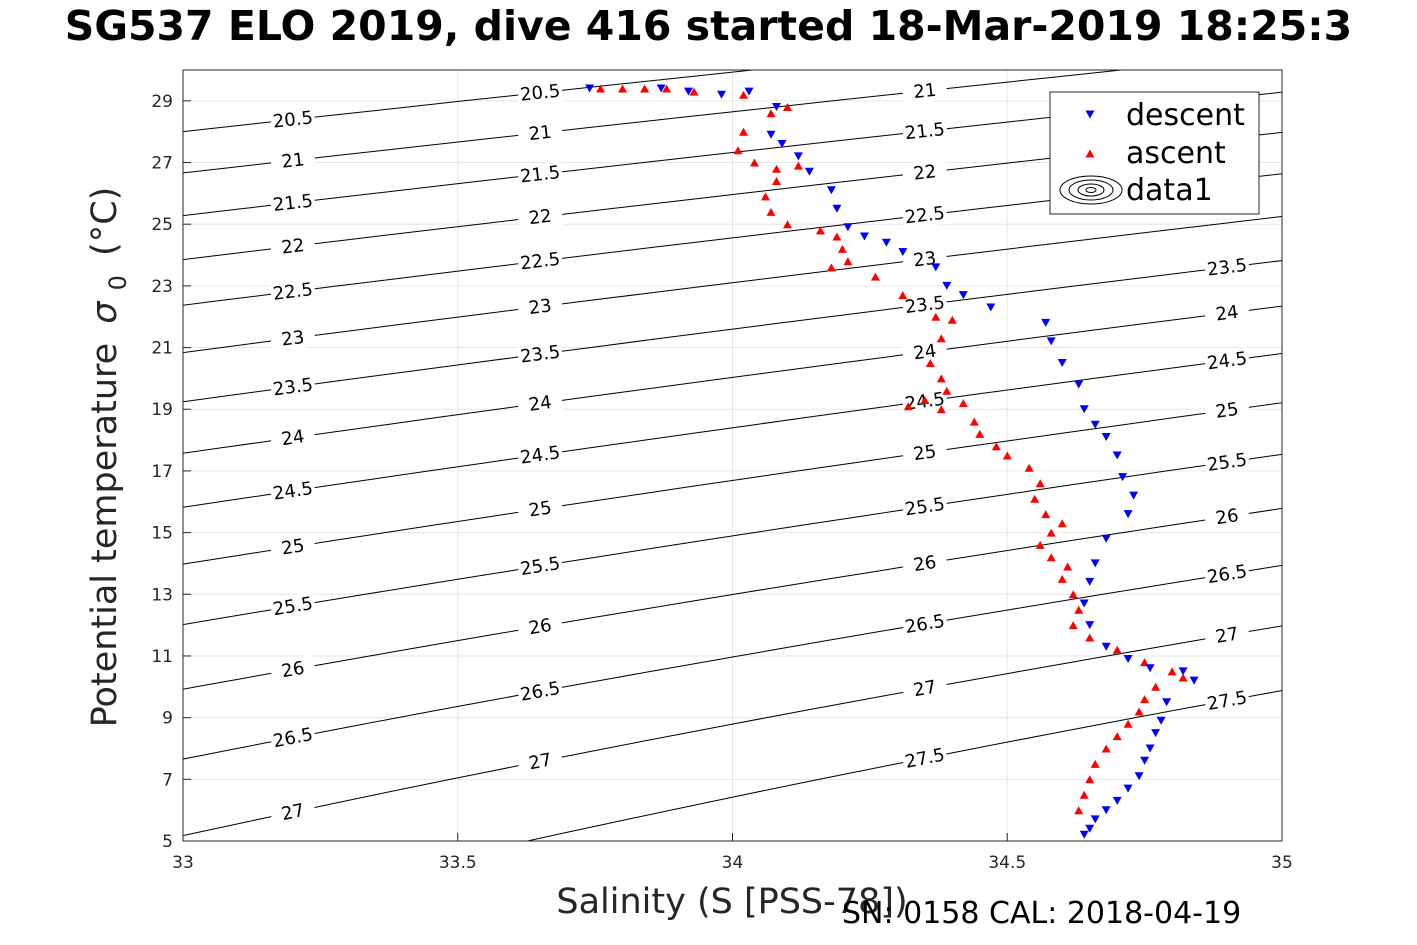 The width and height of the screenshot is (1417, 945). I want to click on y-tick-label: 29, so click(162, 102).